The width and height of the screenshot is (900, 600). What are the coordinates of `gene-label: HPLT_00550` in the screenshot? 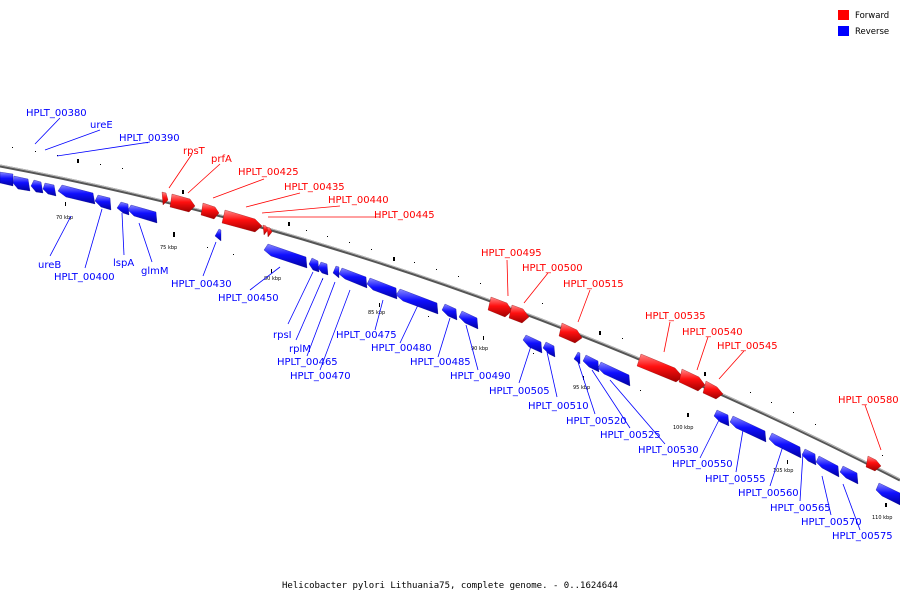 It's located at (702, 464).